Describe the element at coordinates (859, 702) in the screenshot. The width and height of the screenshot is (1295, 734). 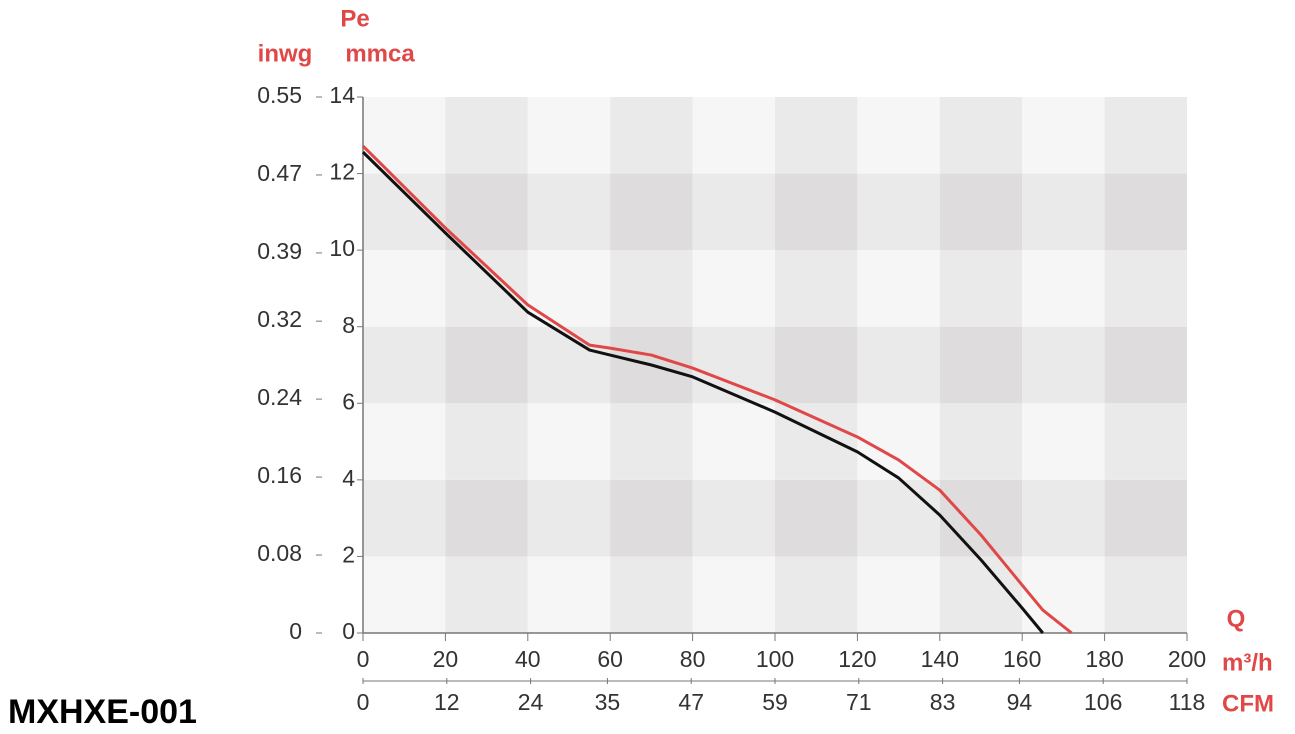
I see `x2-tick-label: 71` at that location.